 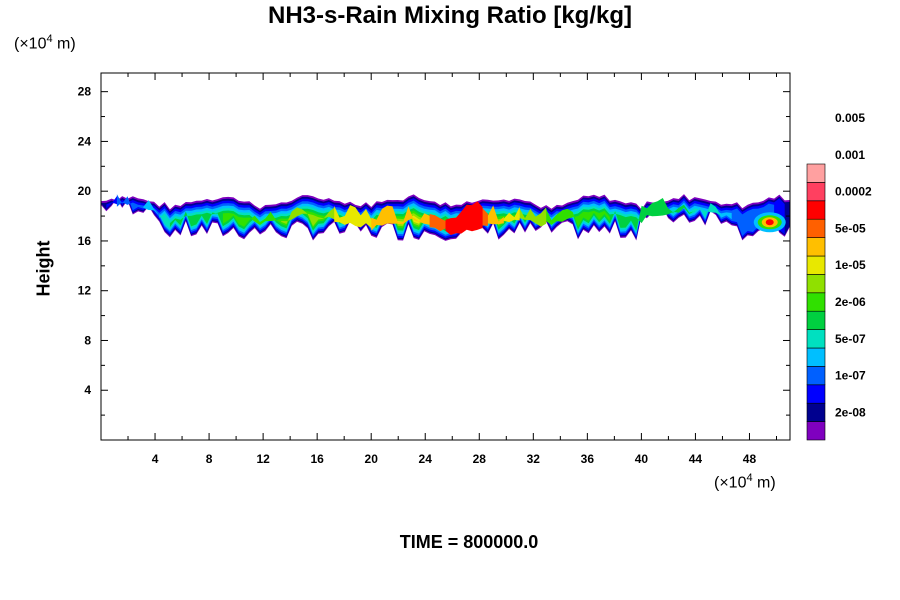 I want to click on y-tick-label: 12, so click(x=85, y=291).